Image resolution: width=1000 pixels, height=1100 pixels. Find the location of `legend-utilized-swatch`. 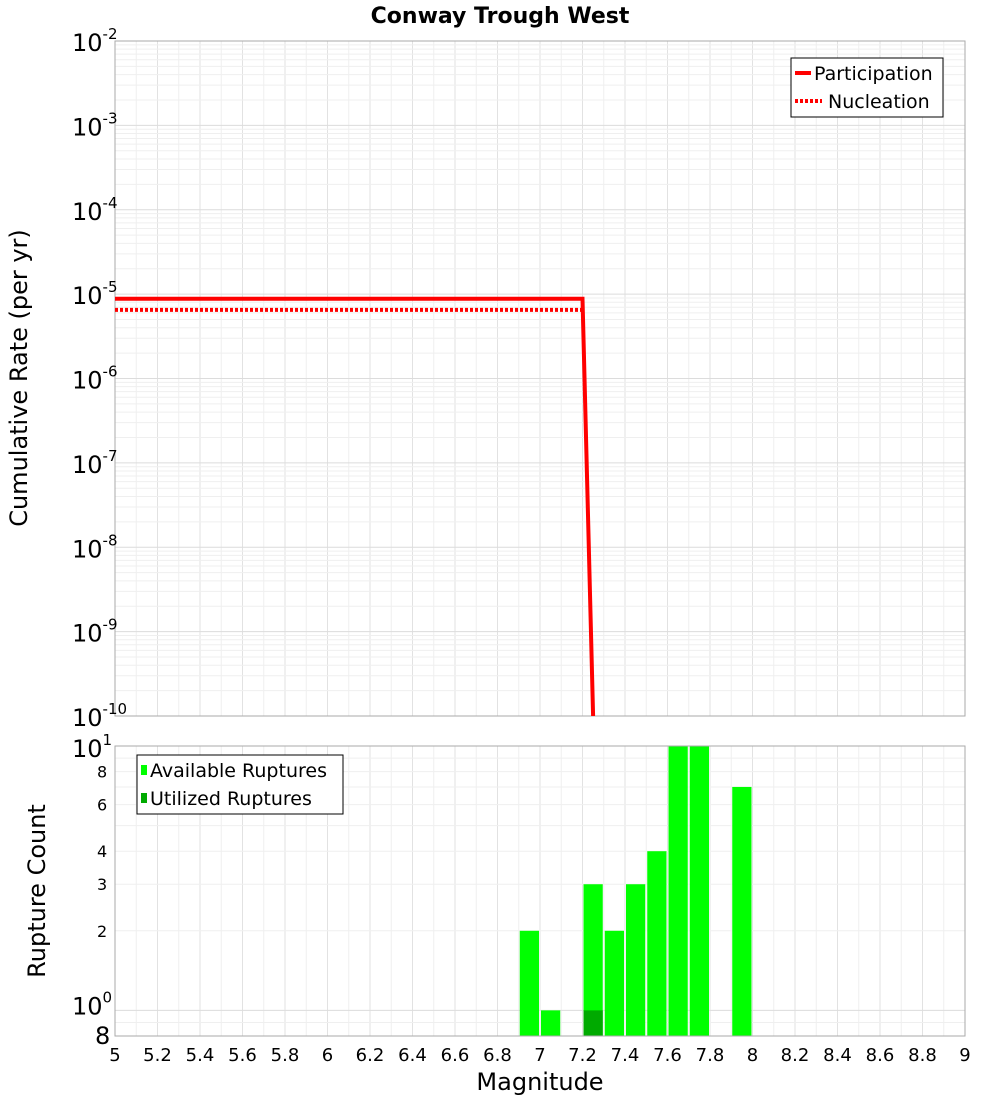

legend-utilized-swatch is located at coordinates (144, 798).